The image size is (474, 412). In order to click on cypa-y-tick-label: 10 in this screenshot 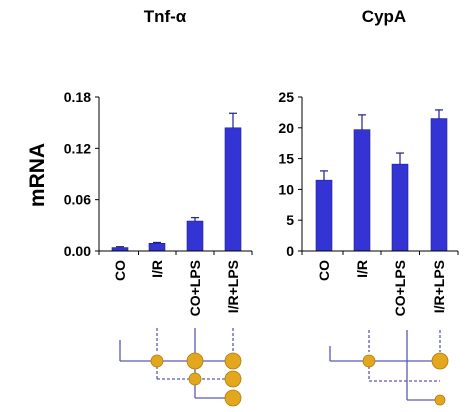, I will do `click(286, 189)`.